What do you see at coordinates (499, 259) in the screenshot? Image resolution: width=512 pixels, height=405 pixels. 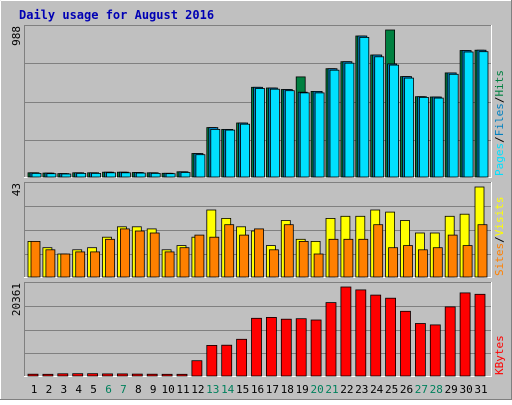 I see `legend-entry-visits_sites-0: Sites` at bounding box center [499, 259].